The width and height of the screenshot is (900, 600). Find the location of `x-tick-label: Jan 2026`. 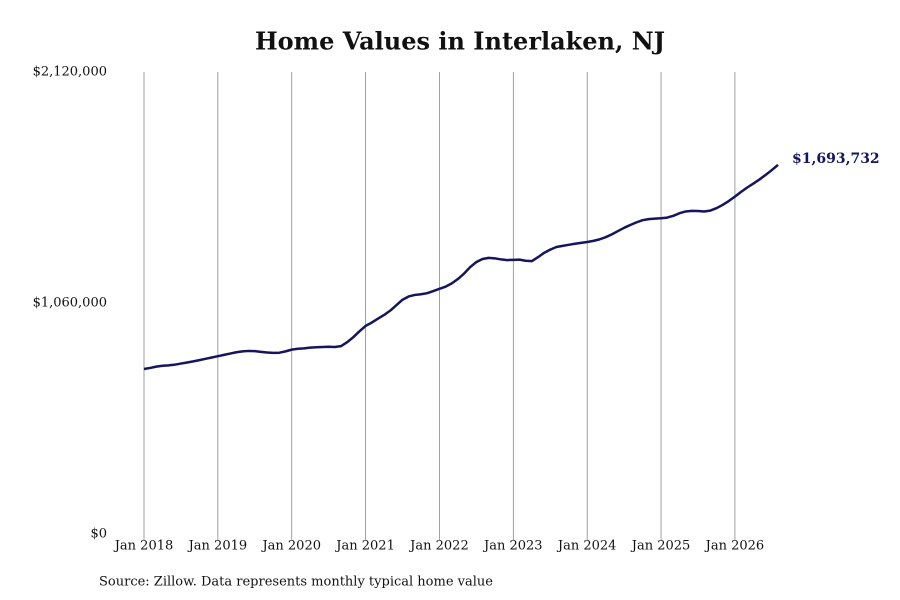

x-tick-label: Jan 2026 is located at coordinates (734, 546).